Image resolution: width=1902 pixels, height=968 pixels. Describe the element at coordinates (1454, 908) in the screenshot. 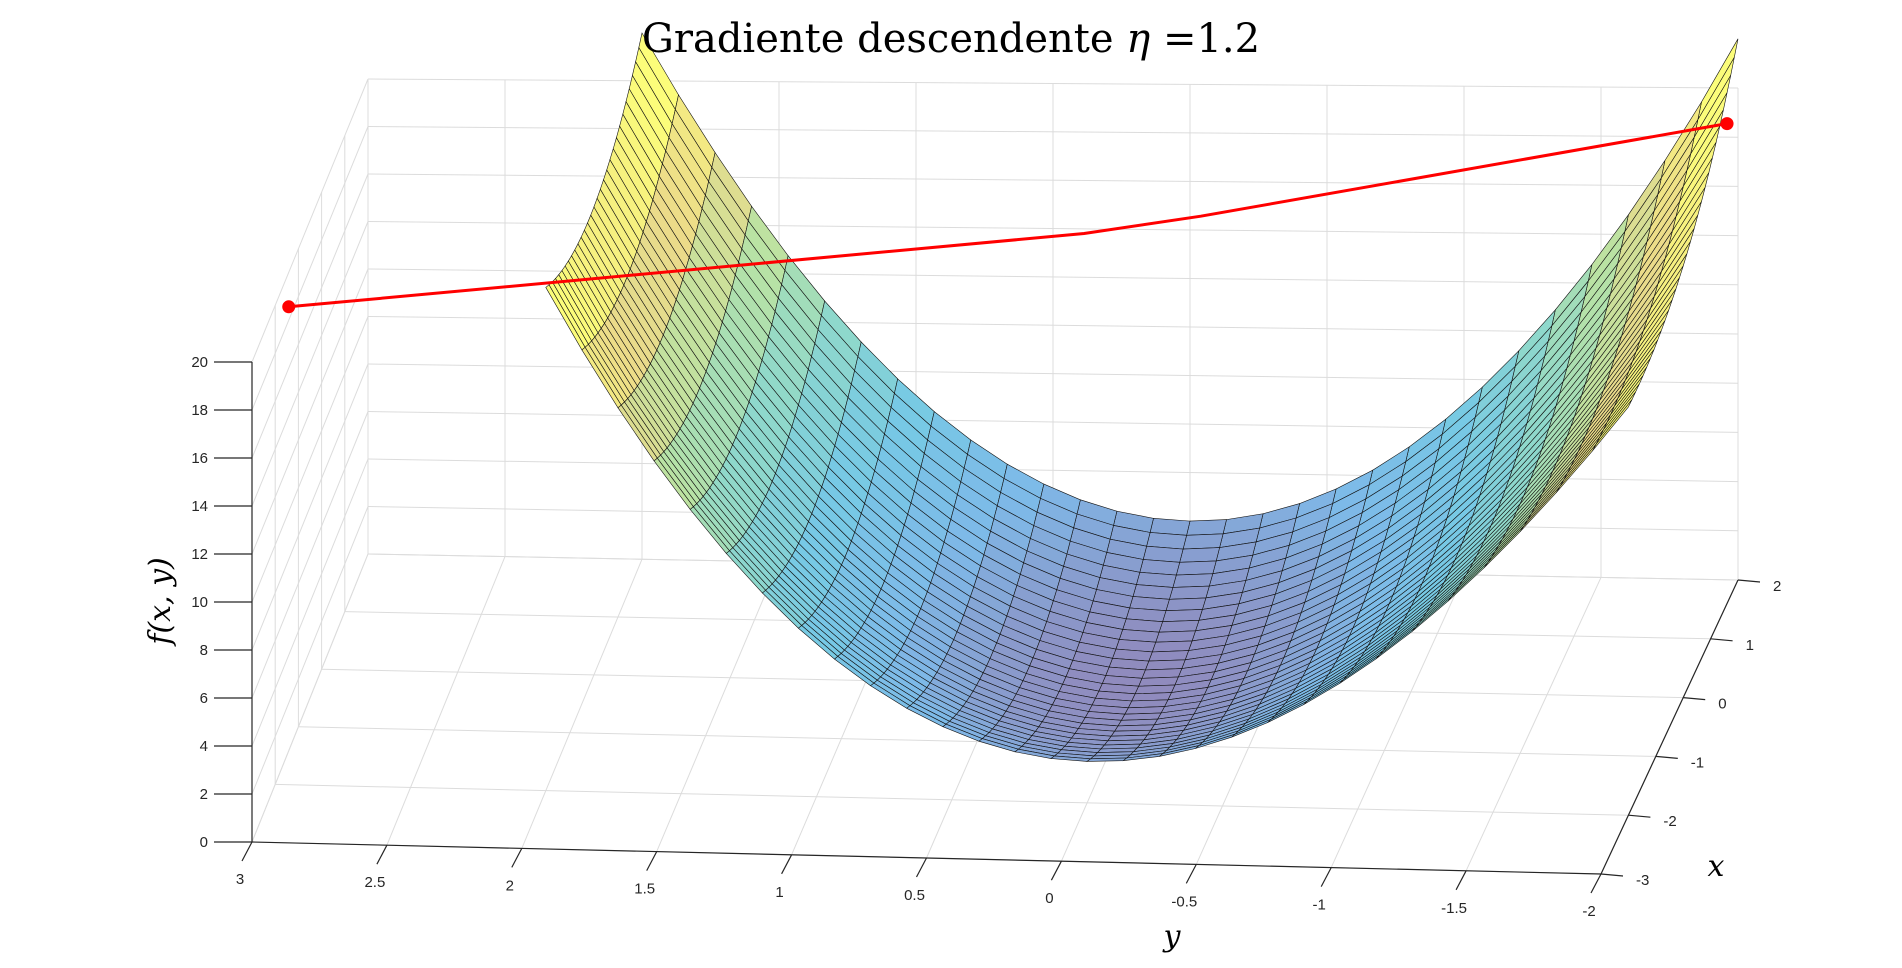

I see `y-tick-label: -1.5` at that location.